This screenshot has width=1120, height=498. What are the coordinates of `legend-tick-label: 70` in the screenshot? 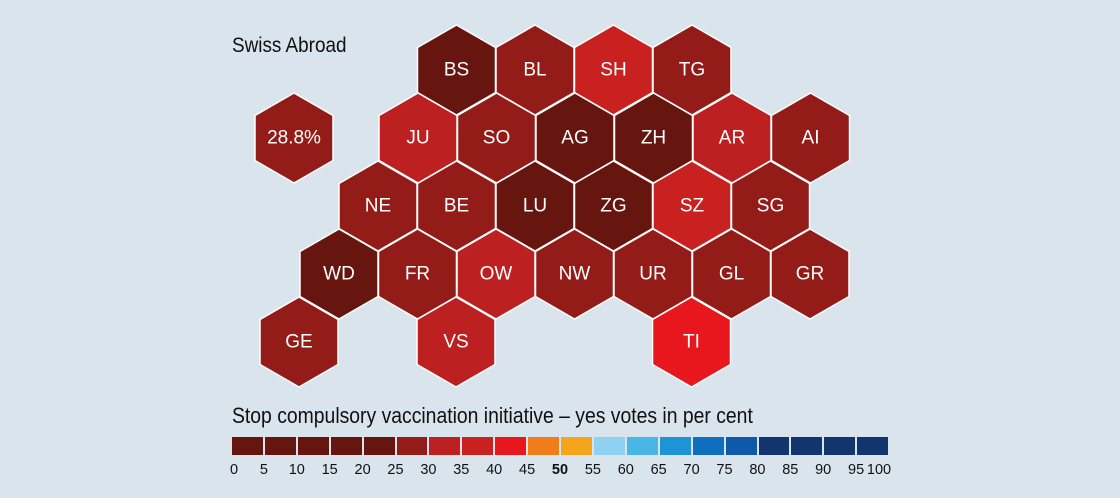 It's located at (691, 470).